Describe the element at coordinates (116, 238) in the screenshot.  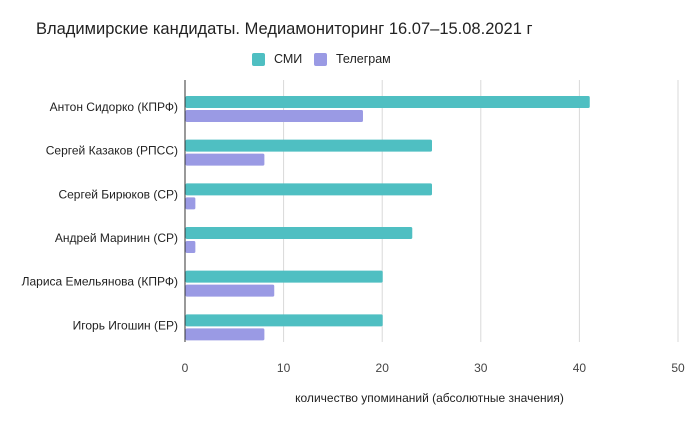
I see `category-label: Андрей Маринин (СР)` at that location.